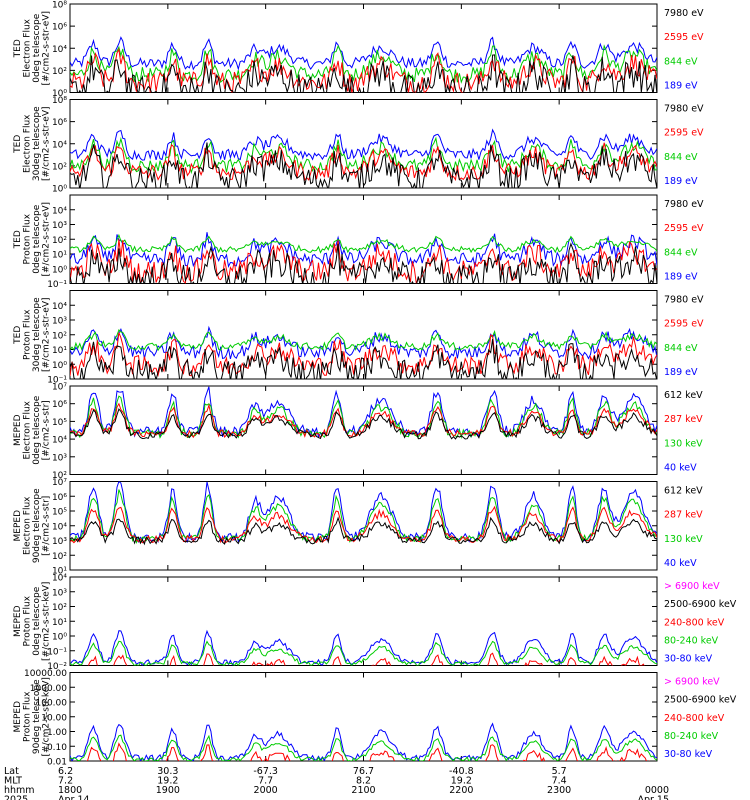 Image resolution: width=750 pixels, height=800 pixels. Describe the element at coordinates (266, 790) in the screenshot. I see `x-tick-label: 2000` at that location.